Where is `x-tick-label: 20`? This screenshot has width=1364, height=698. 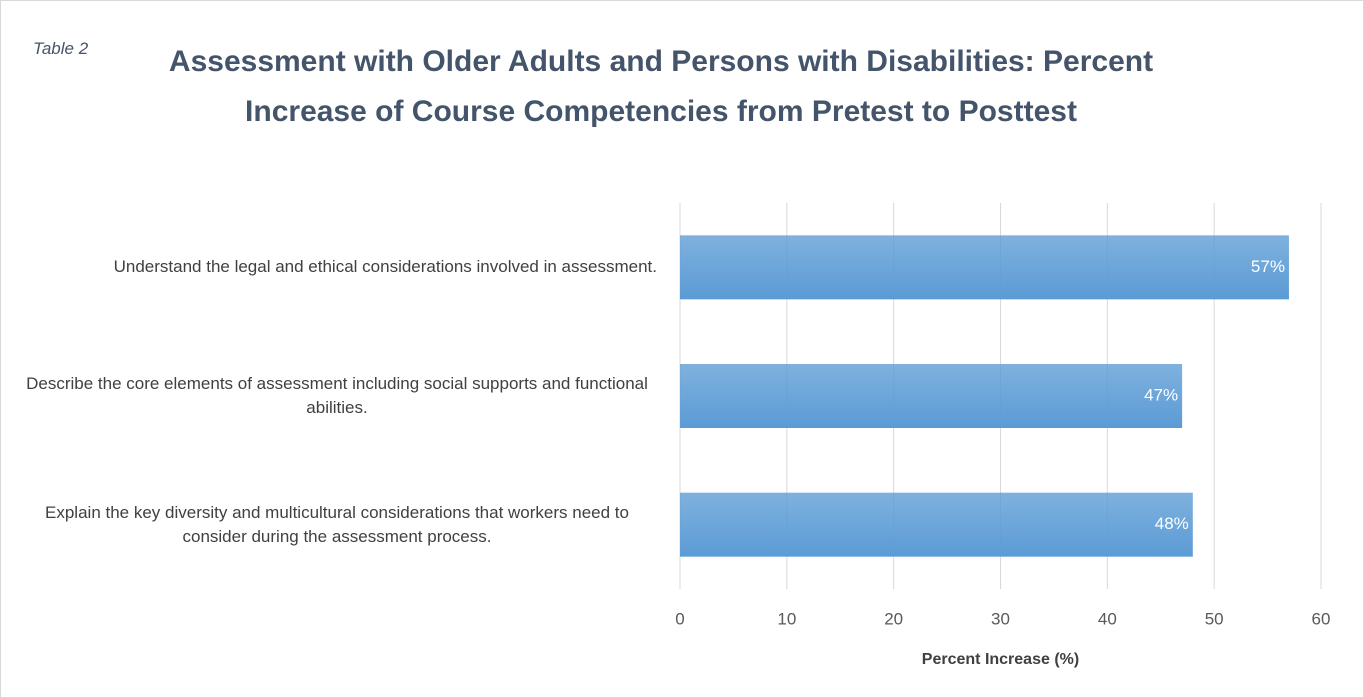 x-tick-label: 20 is located at coordinates (893, 618).